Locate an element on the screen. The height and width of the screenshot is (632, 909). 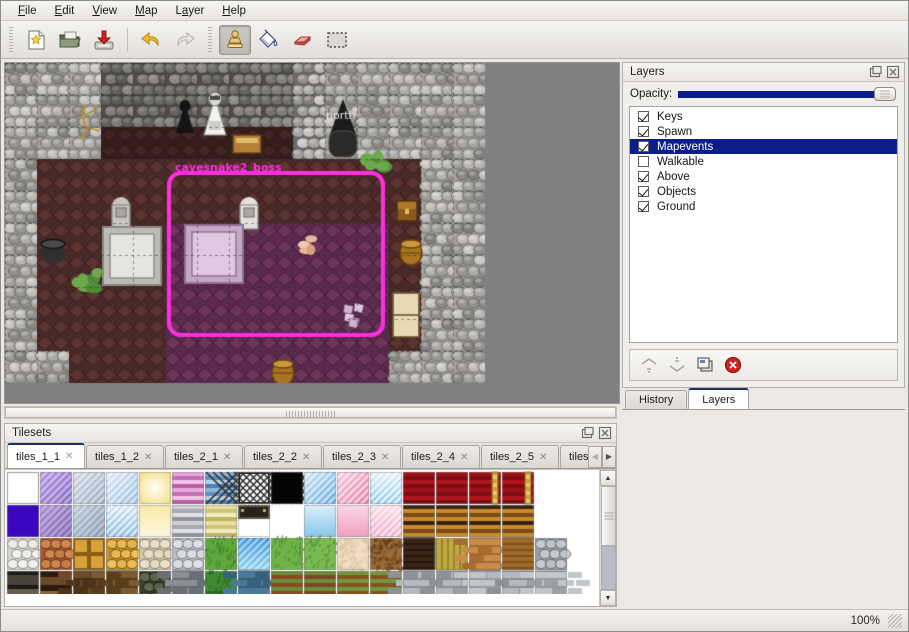
stamp-tool-button is located at coordinates (235, 39).